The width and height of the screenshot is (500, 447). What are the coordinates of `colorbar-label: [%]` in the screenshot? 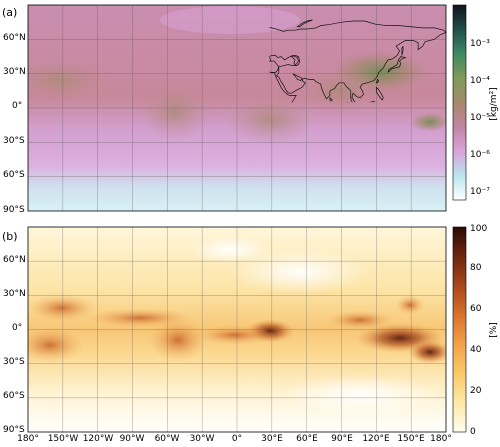 It's located at (494, 330).